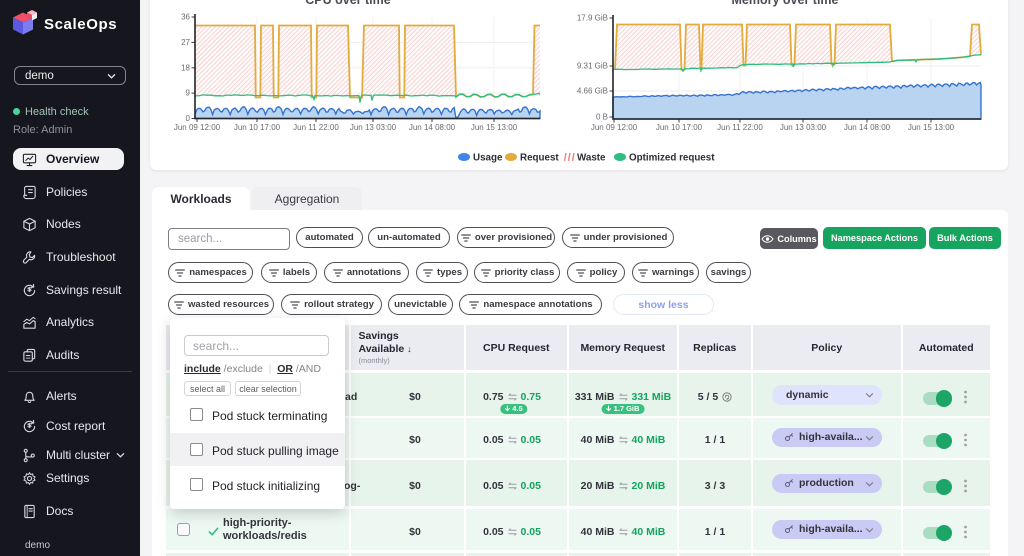  What do you see at coordinates (591, 158) in the screenshot?
I see `svg-text: Waste` at bounding box center [591, 158].